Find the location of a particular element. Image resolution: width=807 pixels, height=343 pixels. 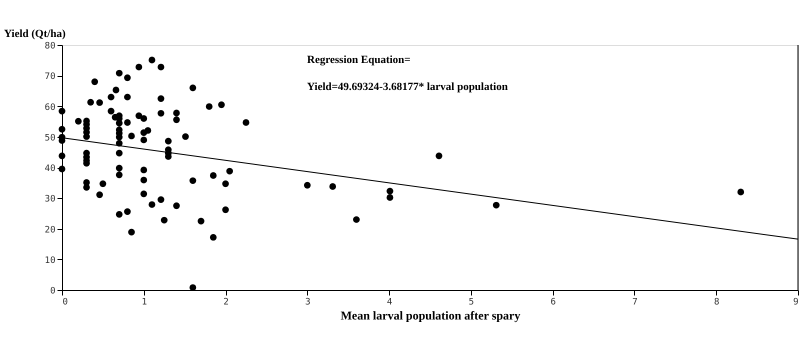

x-tick-label: 9 is located at coordinates (795, 303).